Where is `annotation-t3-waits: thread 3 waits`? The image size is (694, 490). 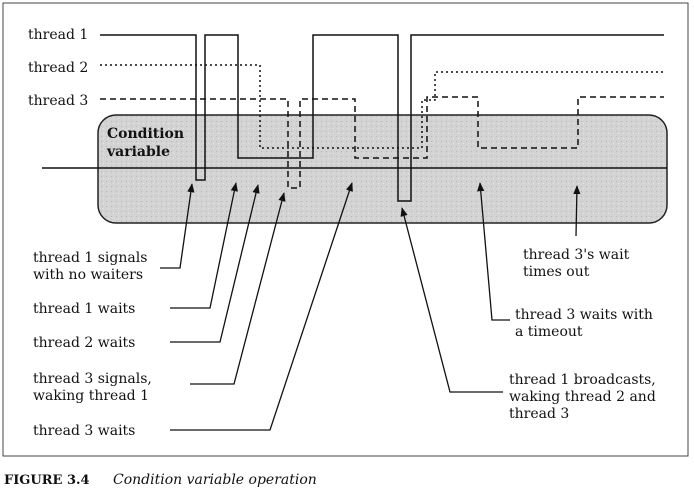 annotation-t3-waits: thread 3 waits is located at coordinates (84, 431).